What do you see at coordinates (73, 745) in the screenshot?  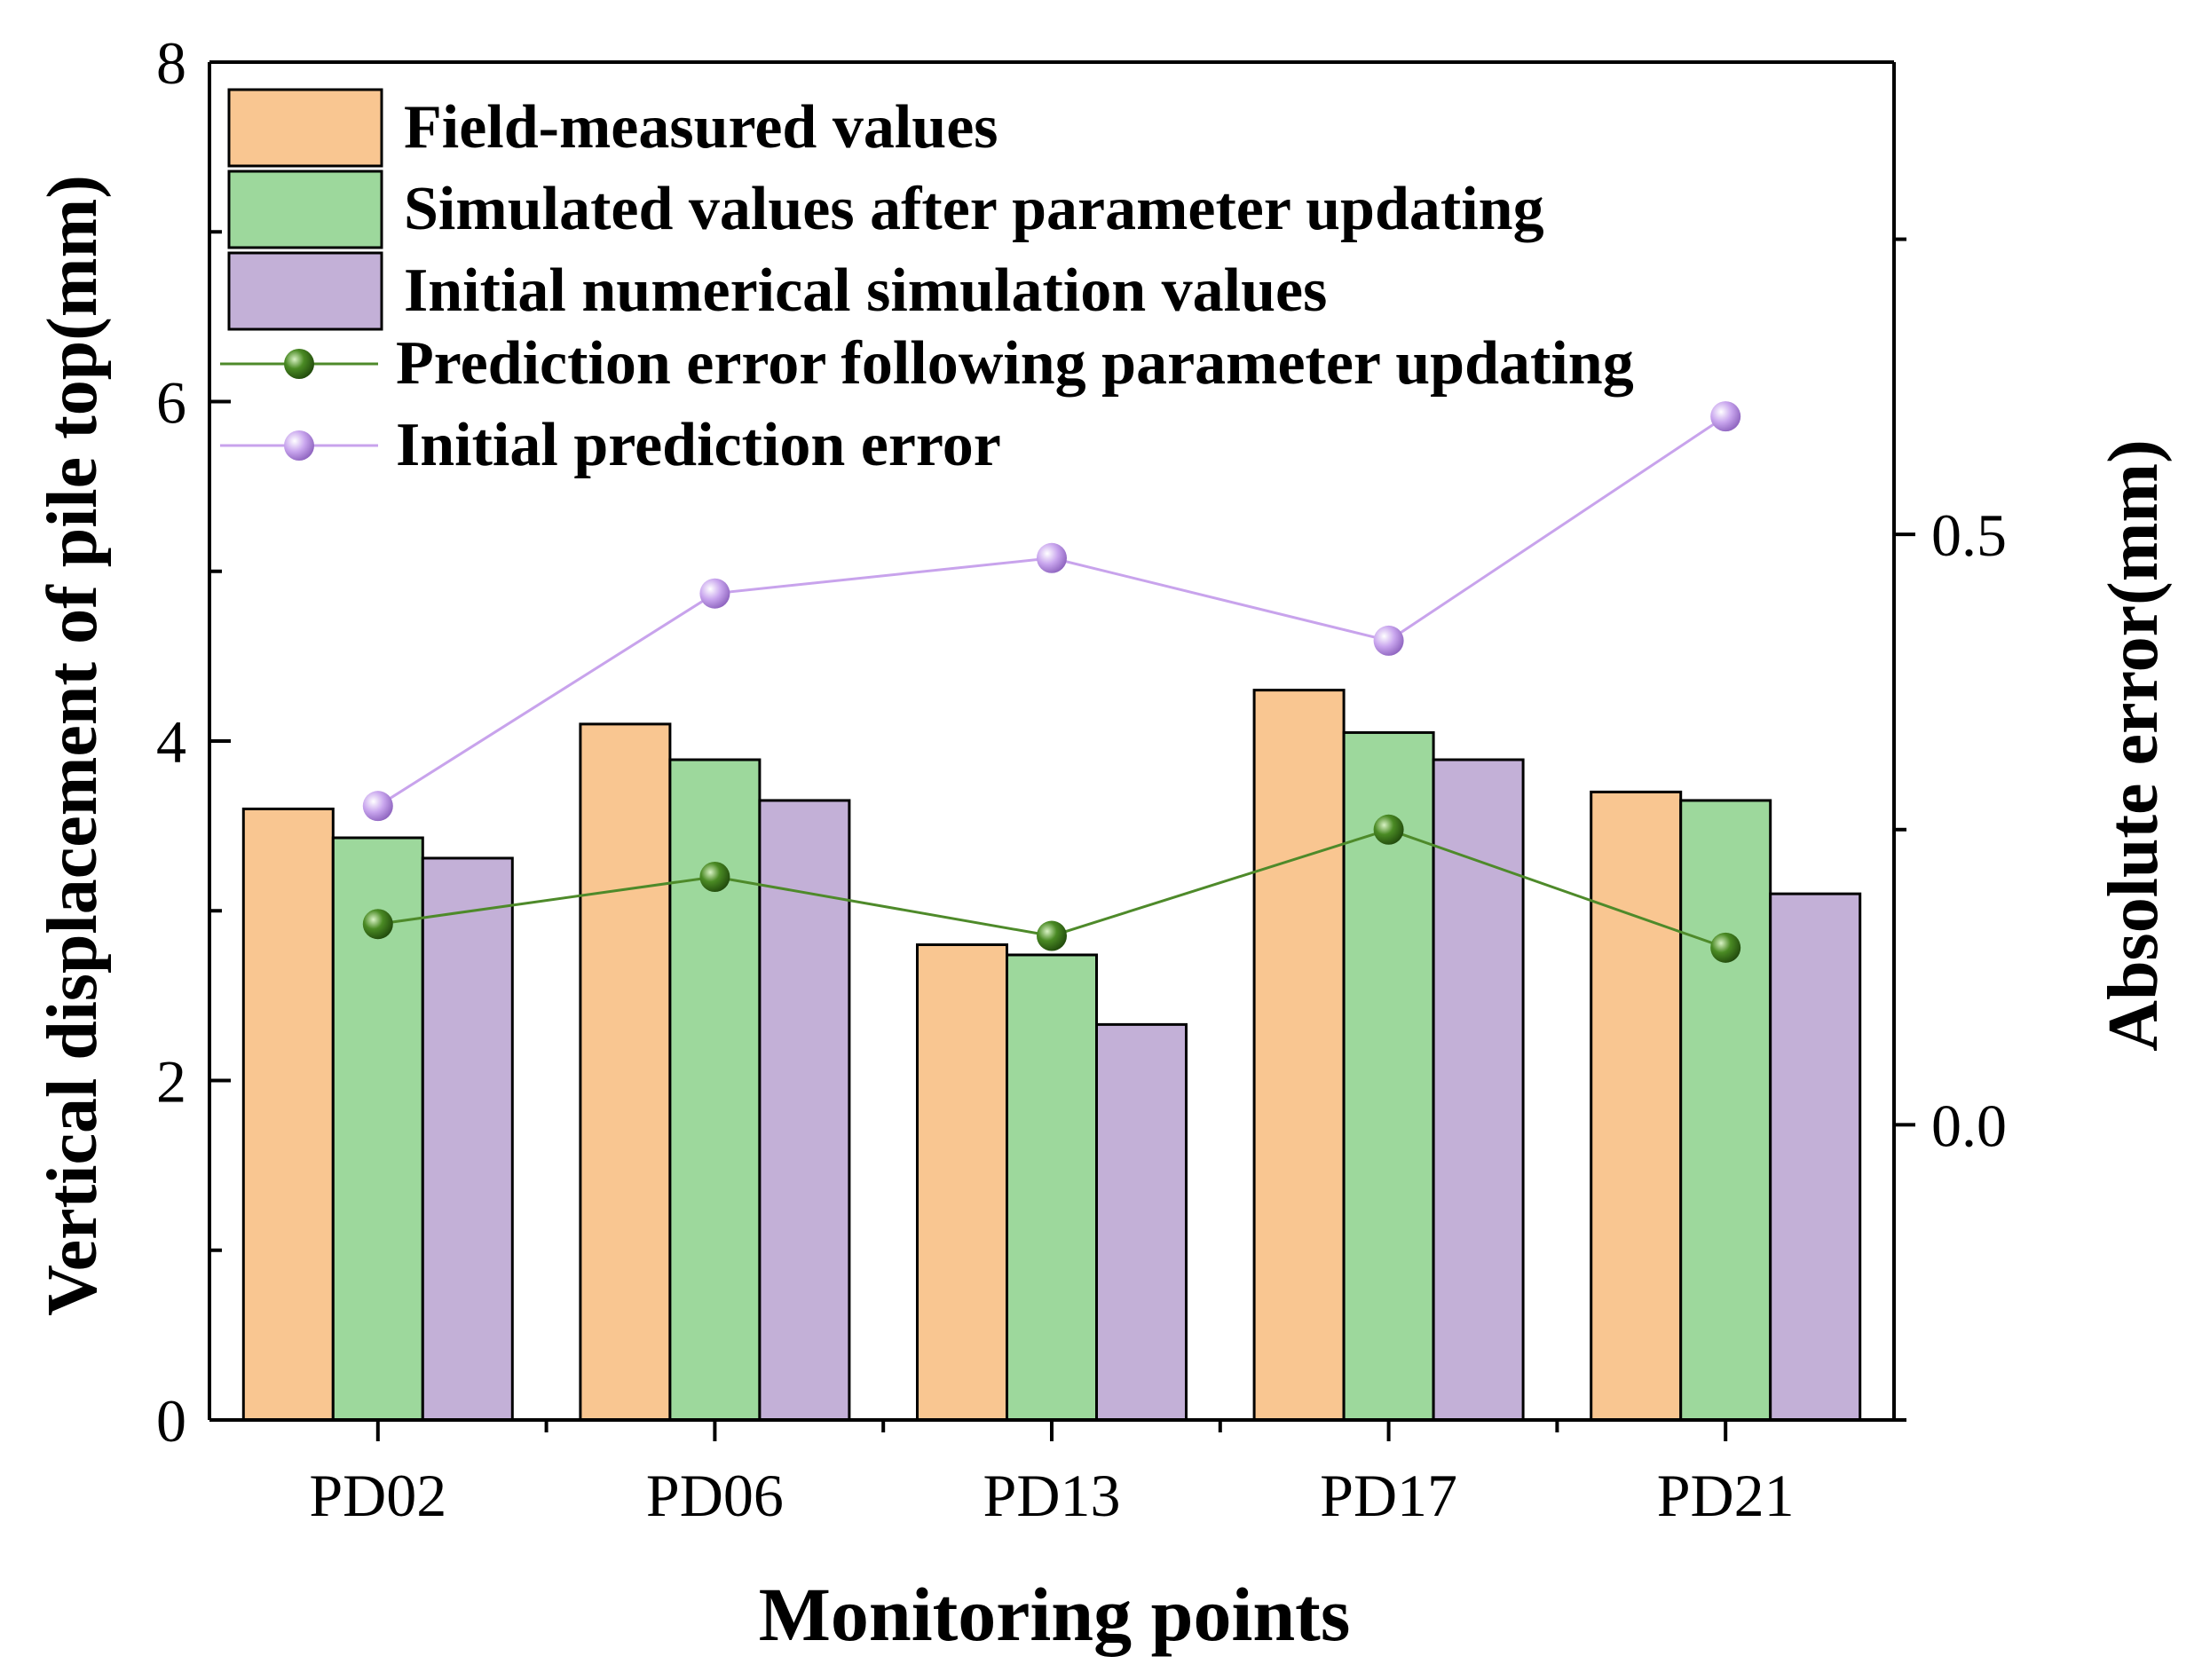 I see `y-axis-title: Vertical displacement of pile top(mm)` at bounding box center [73, 745].